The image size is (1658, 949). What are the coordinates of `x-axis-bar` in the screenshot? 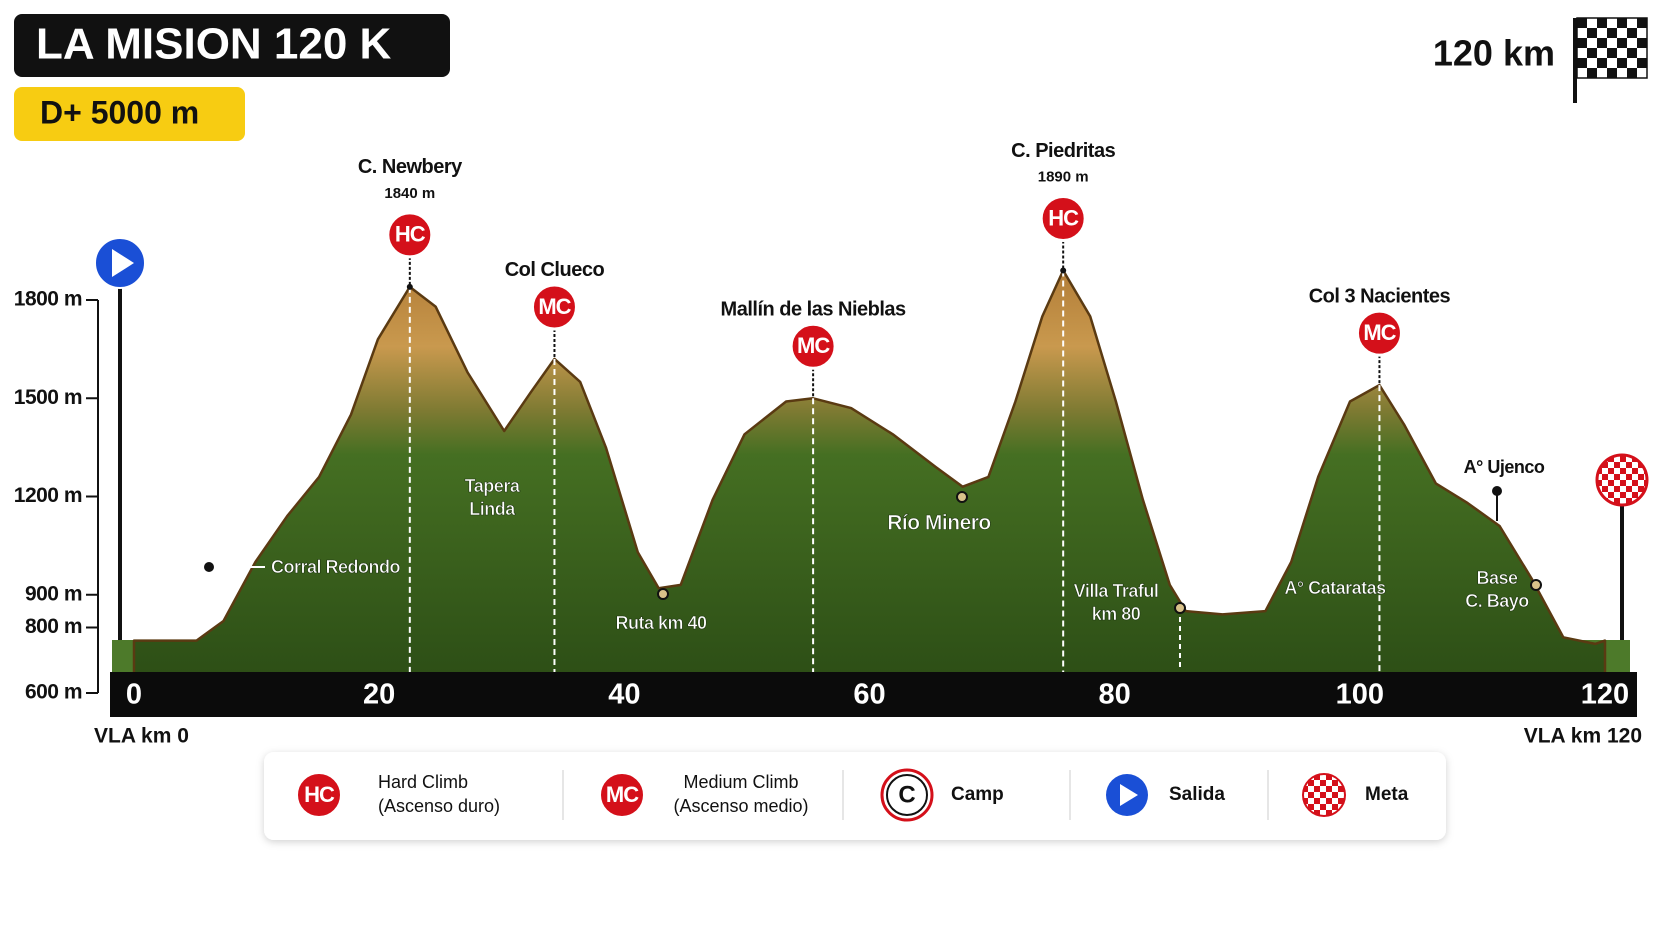 It's located at (873, 694).